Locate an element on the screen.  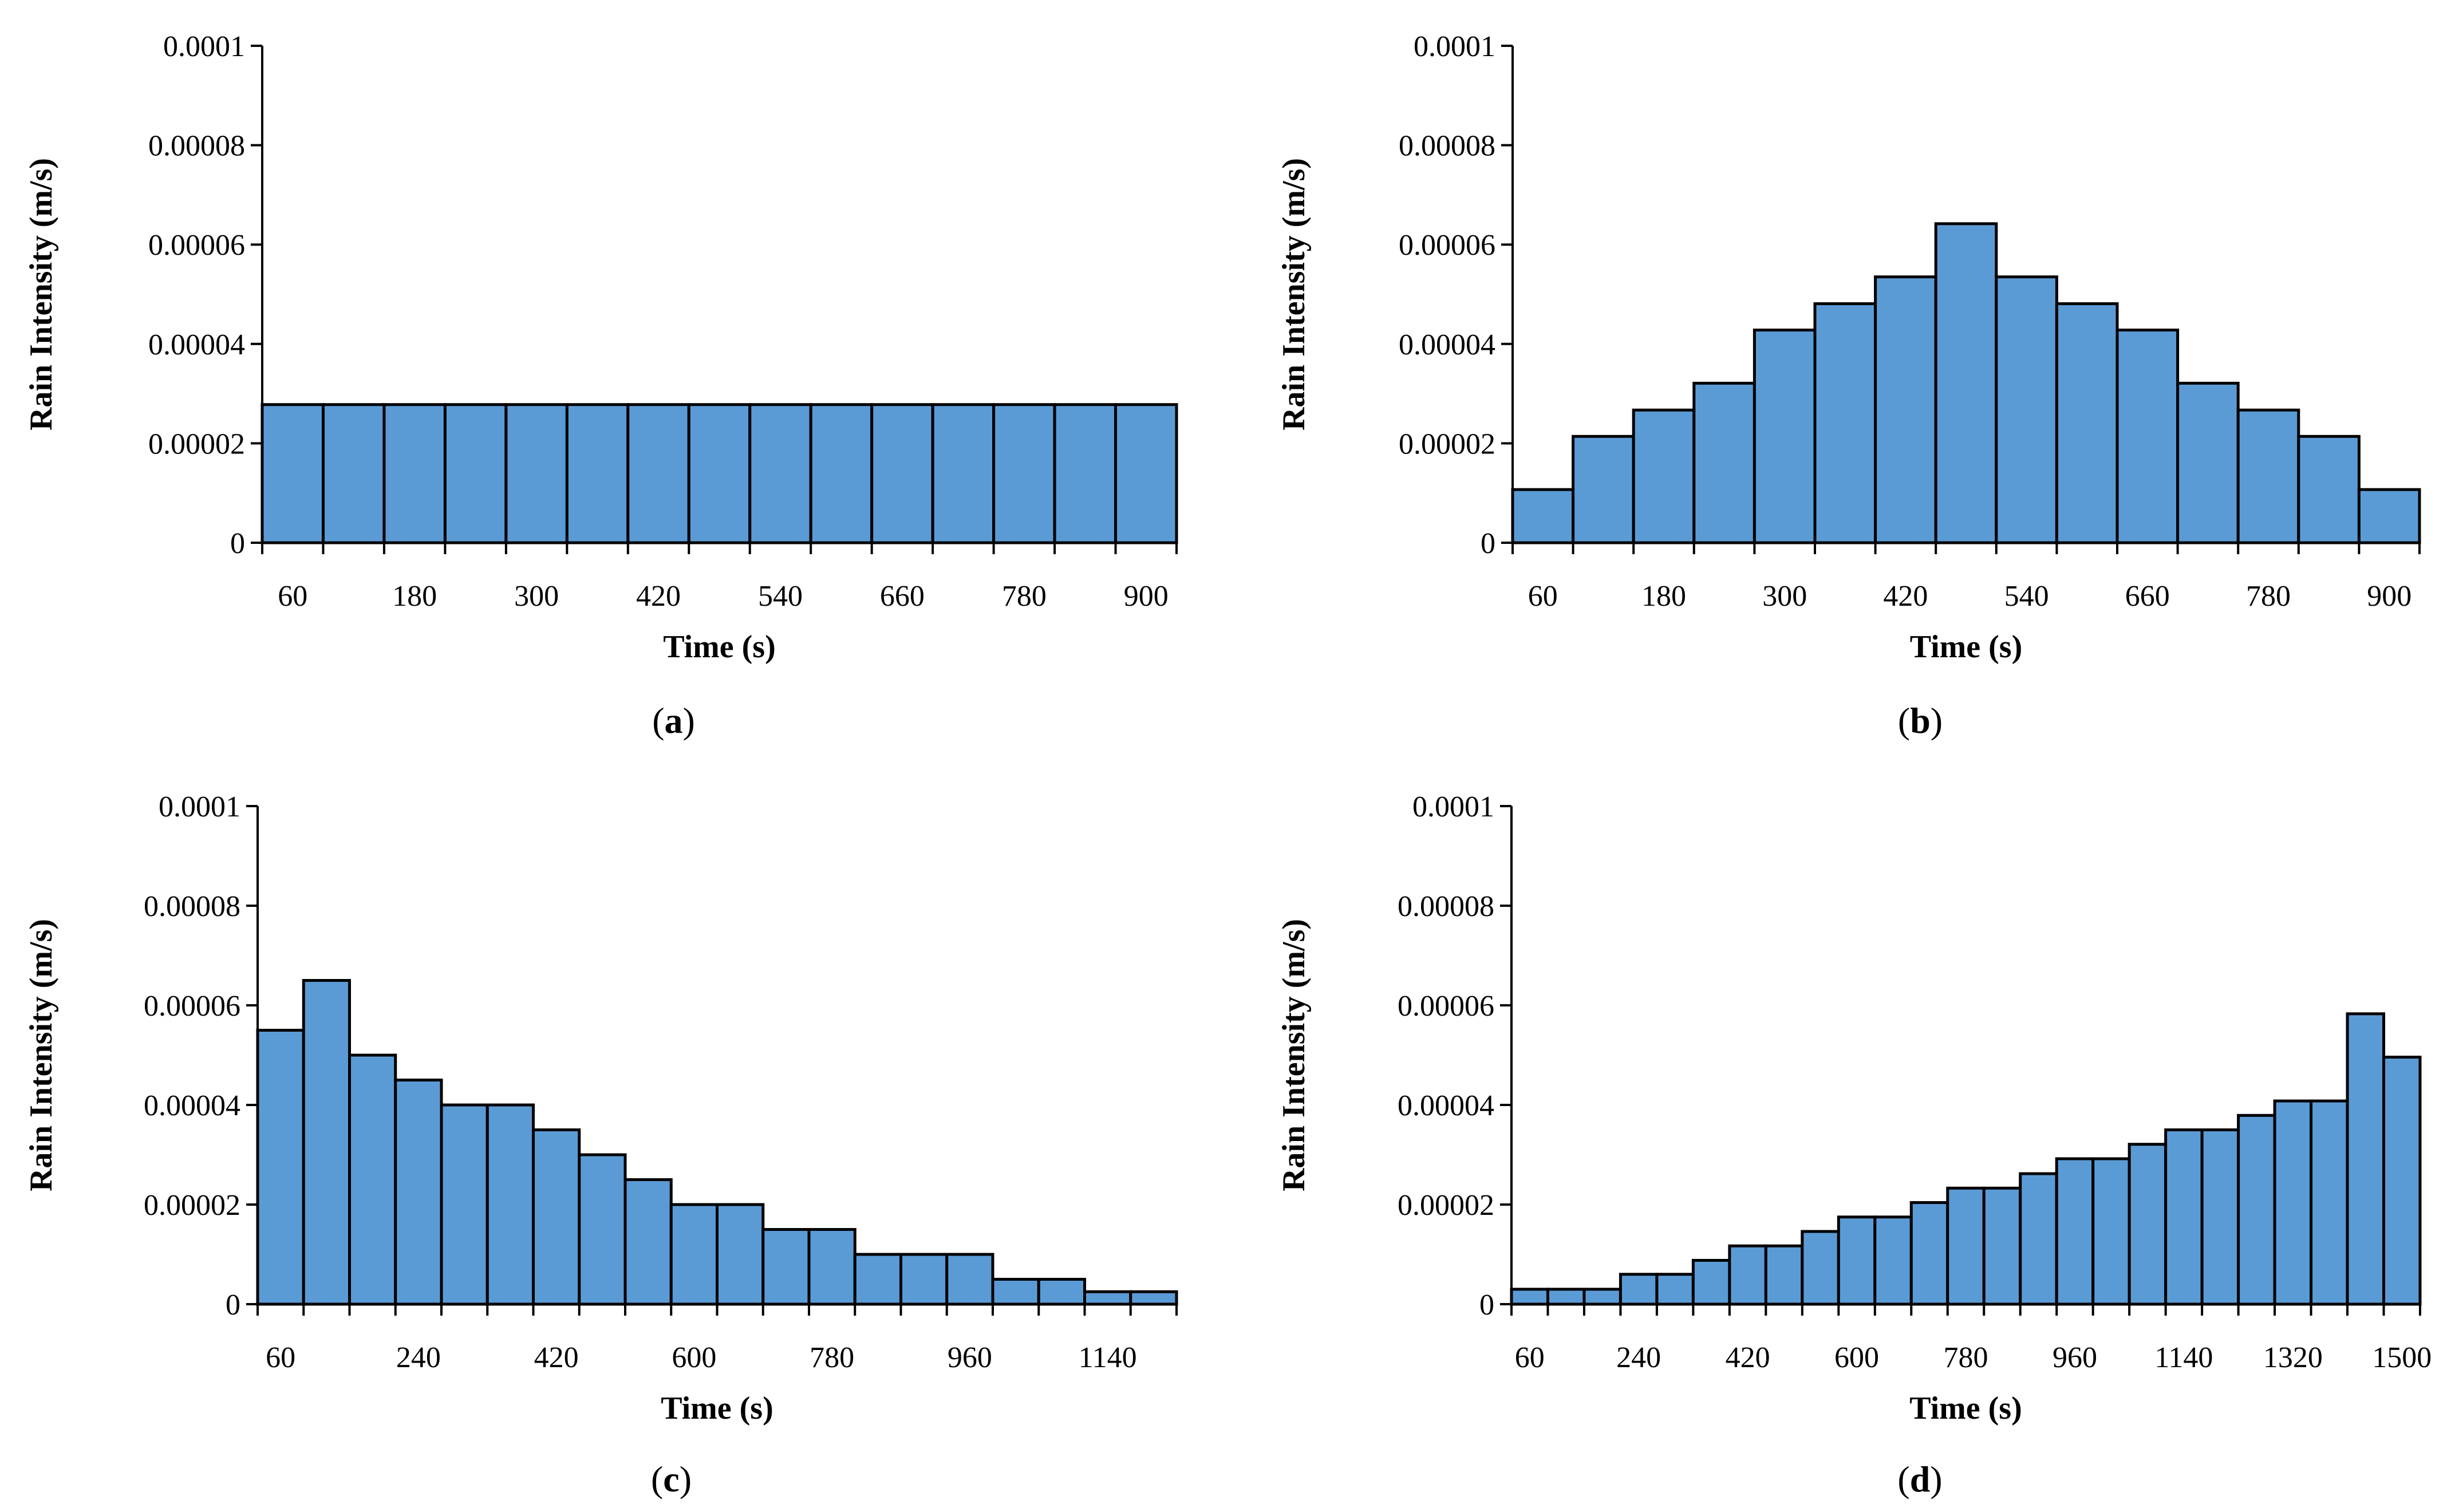
x-tick-label: 960 is located at coordinates (2075, 1357).